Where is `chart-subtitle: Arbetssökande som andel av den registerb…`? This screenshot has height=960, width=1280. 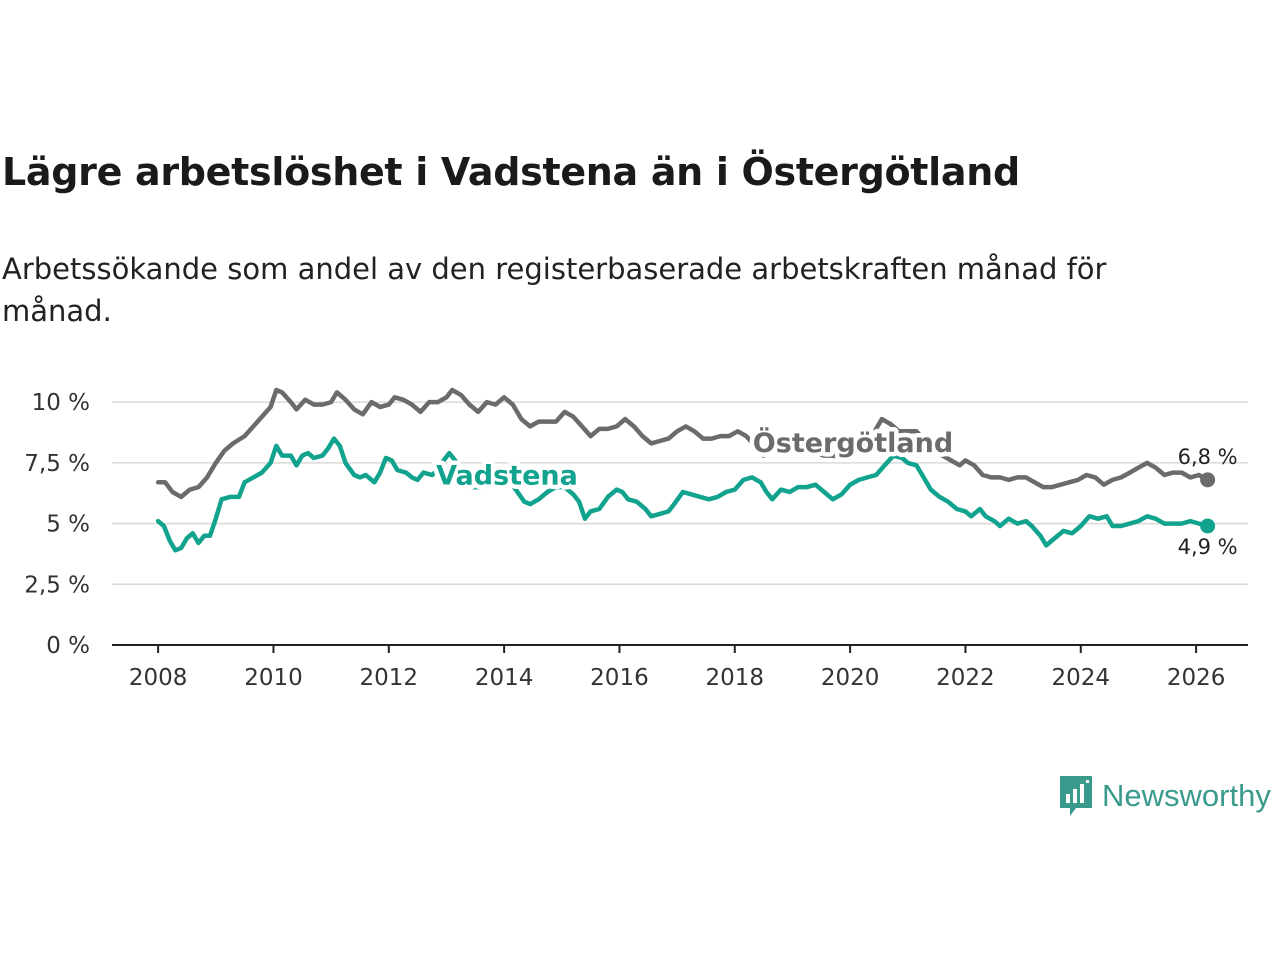
chart-subtitle: Arbetssökande som andel av den registerb… is located at coordinates (554, 290).